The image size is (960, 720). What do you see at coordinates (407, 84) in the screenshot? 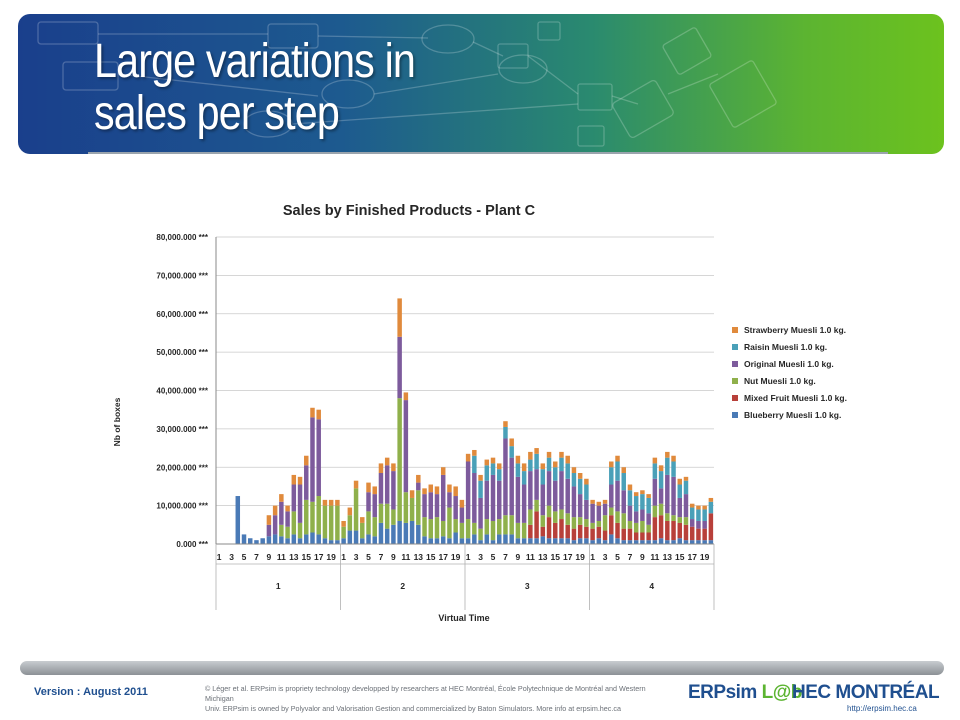
I see `process-diagram-watermark` at bounding box center [407, 84].